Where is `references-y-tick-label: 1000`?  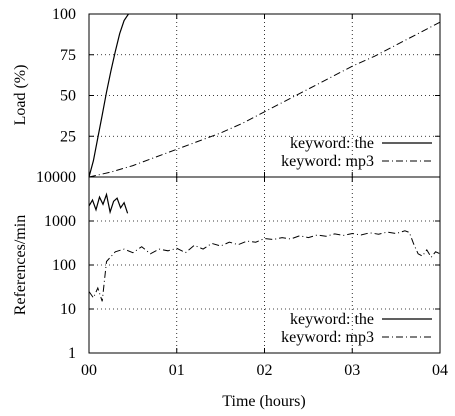 references-y-tick-label: 1000 is located at coordinates (60, 221).